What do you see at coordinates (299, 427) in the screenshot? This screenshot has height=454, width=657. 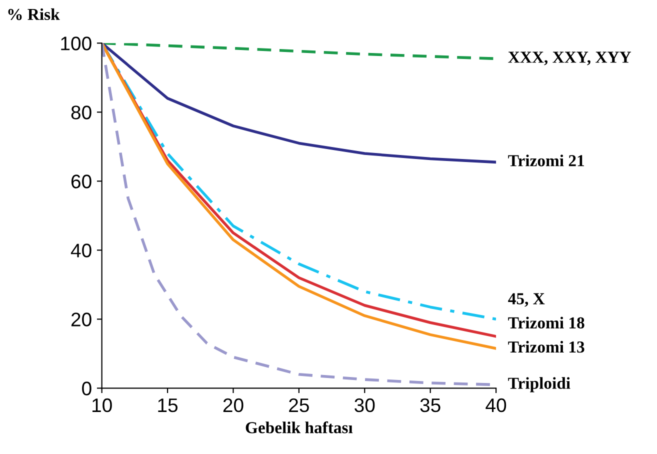 I see `x-axis-title: Gebelik haftası` at bounding box center [299, 427].